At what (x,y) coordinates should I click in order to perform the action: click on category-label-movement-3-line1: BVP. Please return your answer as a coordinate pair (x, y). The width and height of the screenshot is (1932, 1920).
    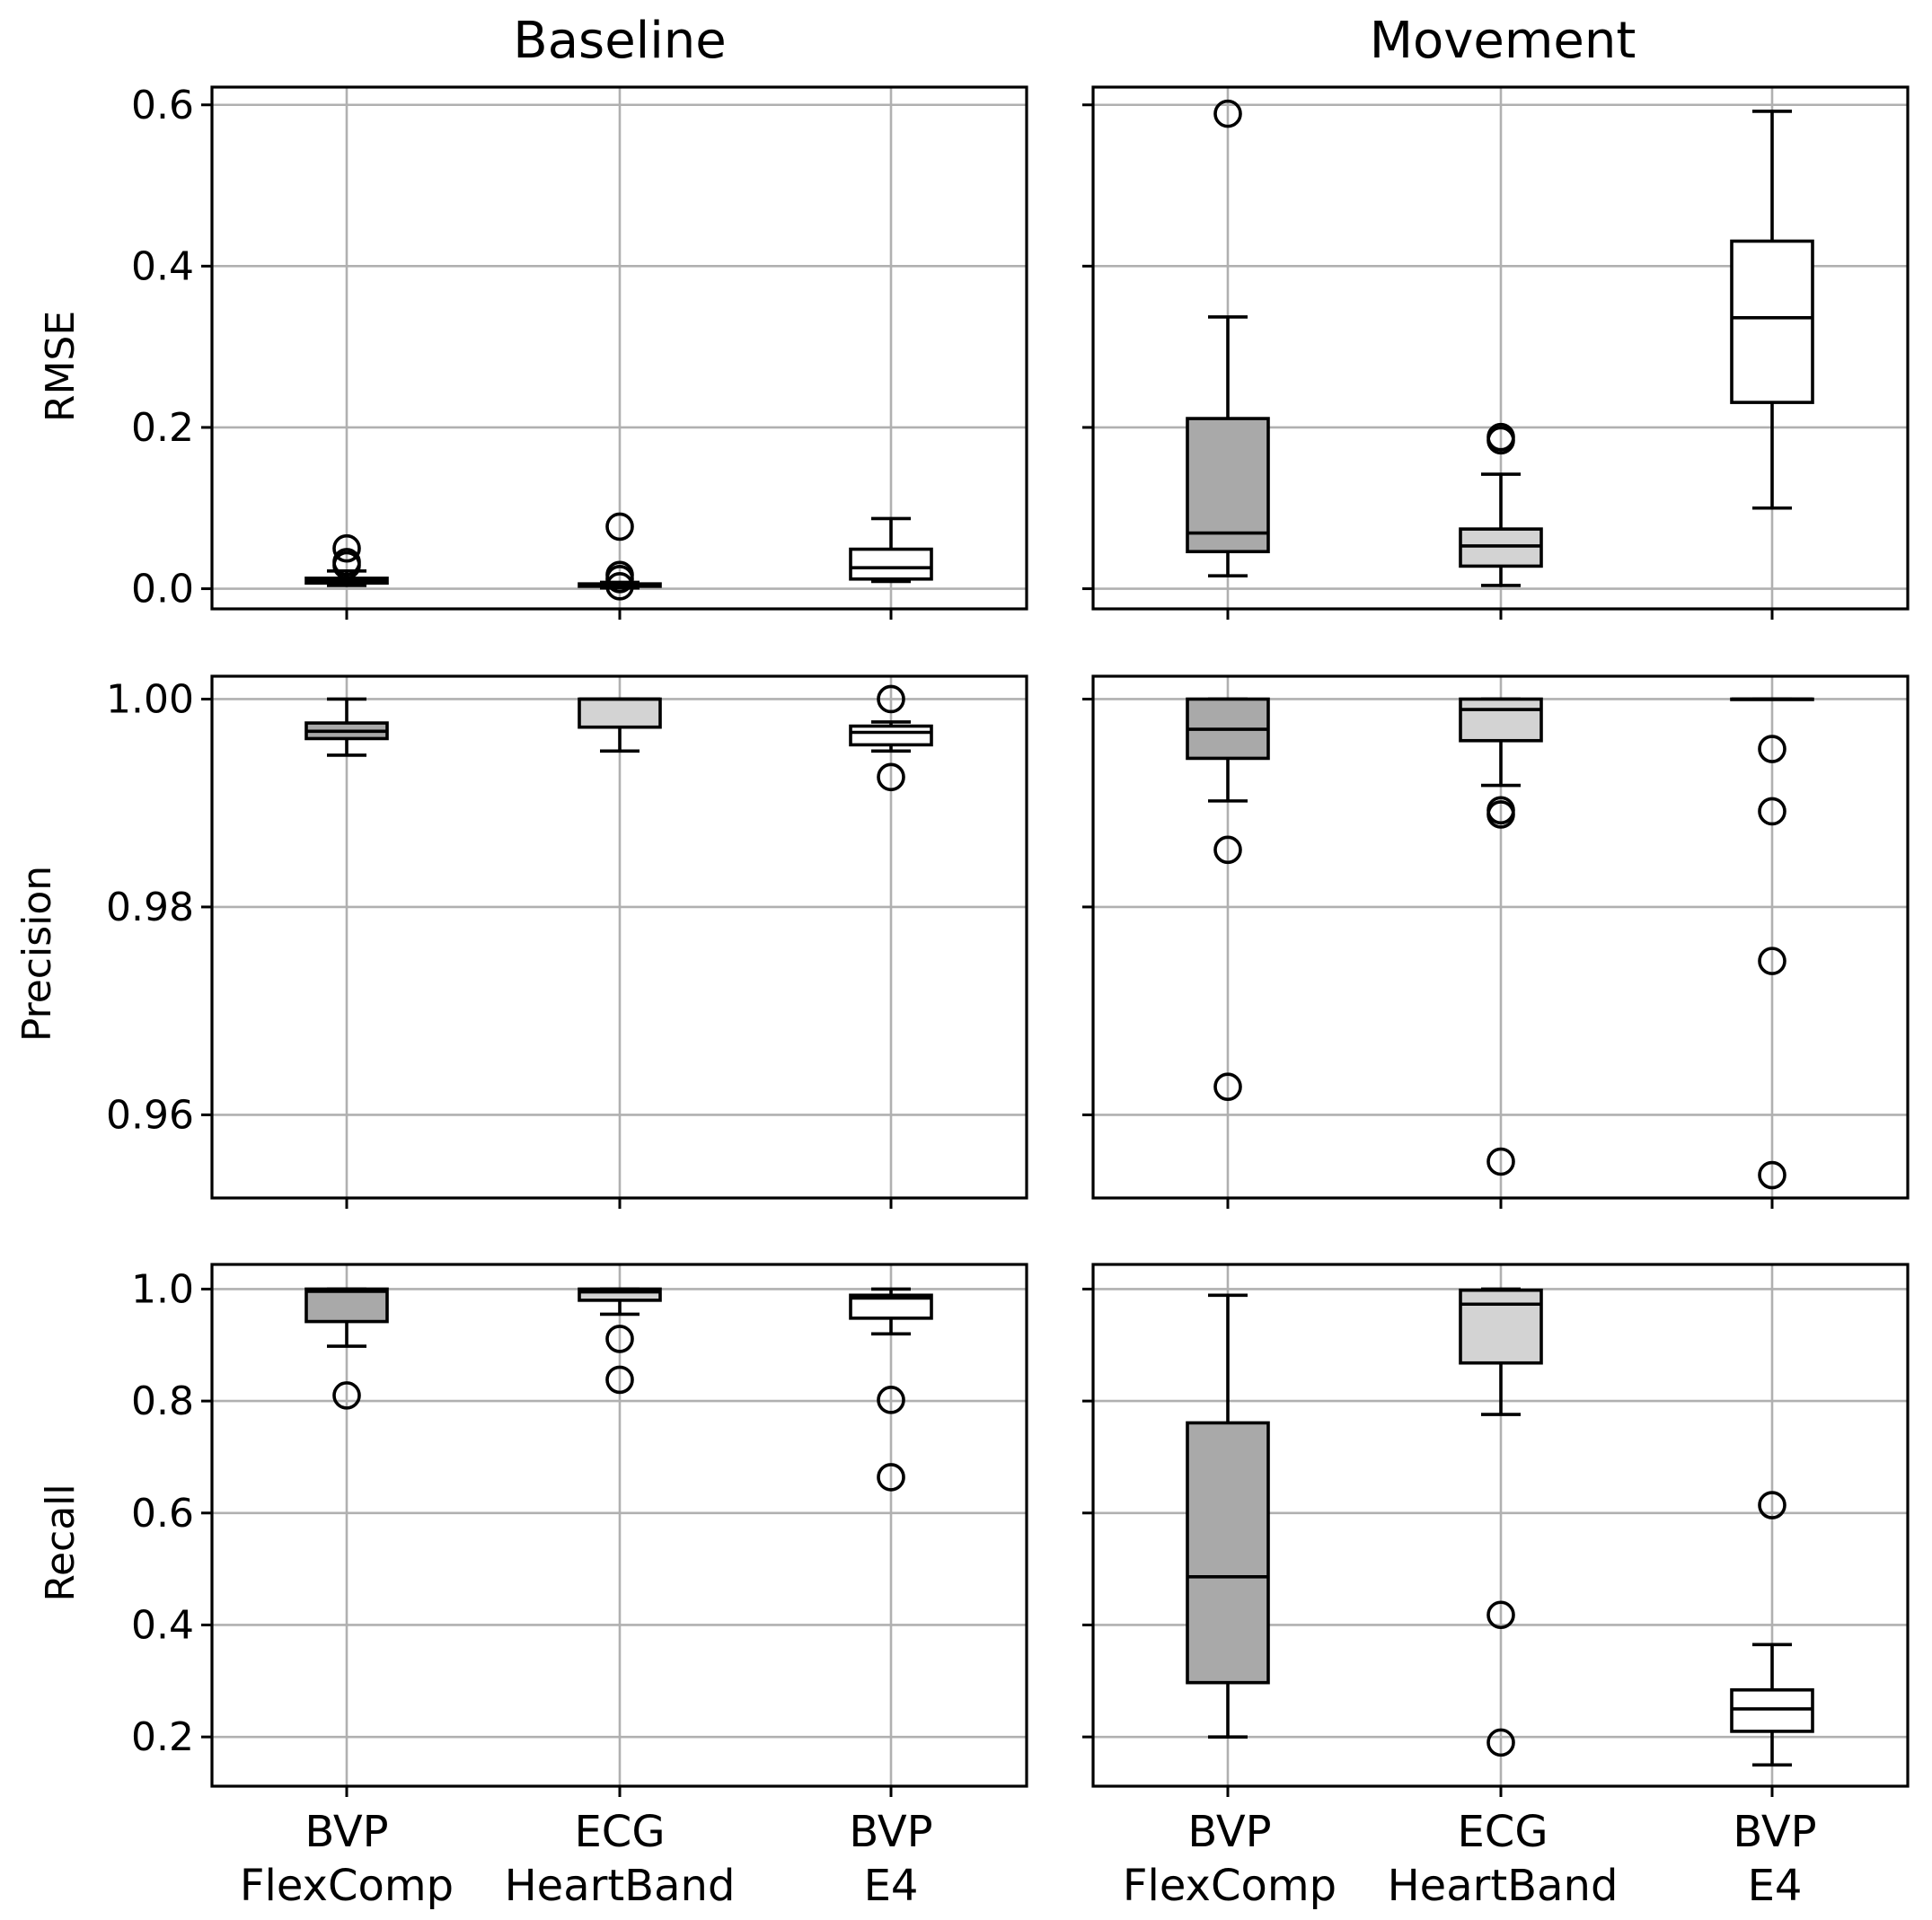
    Looking at the image, I should click on (1774, 1832).